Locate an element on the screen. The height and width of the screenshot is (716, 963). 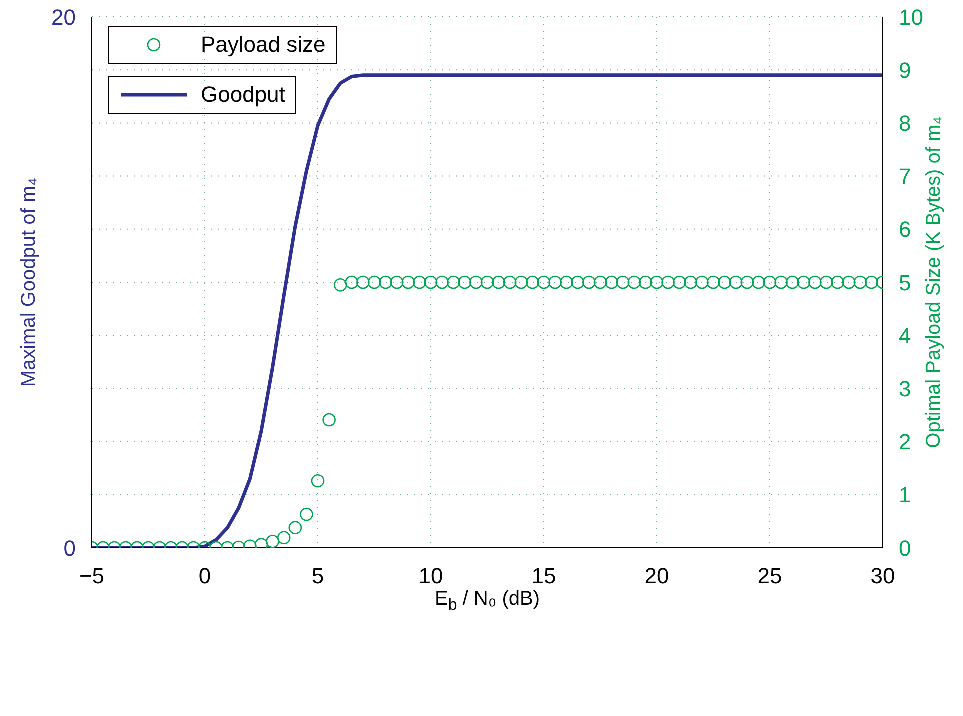
y2-tick-label: 0 is located at coordinates (905, 548).